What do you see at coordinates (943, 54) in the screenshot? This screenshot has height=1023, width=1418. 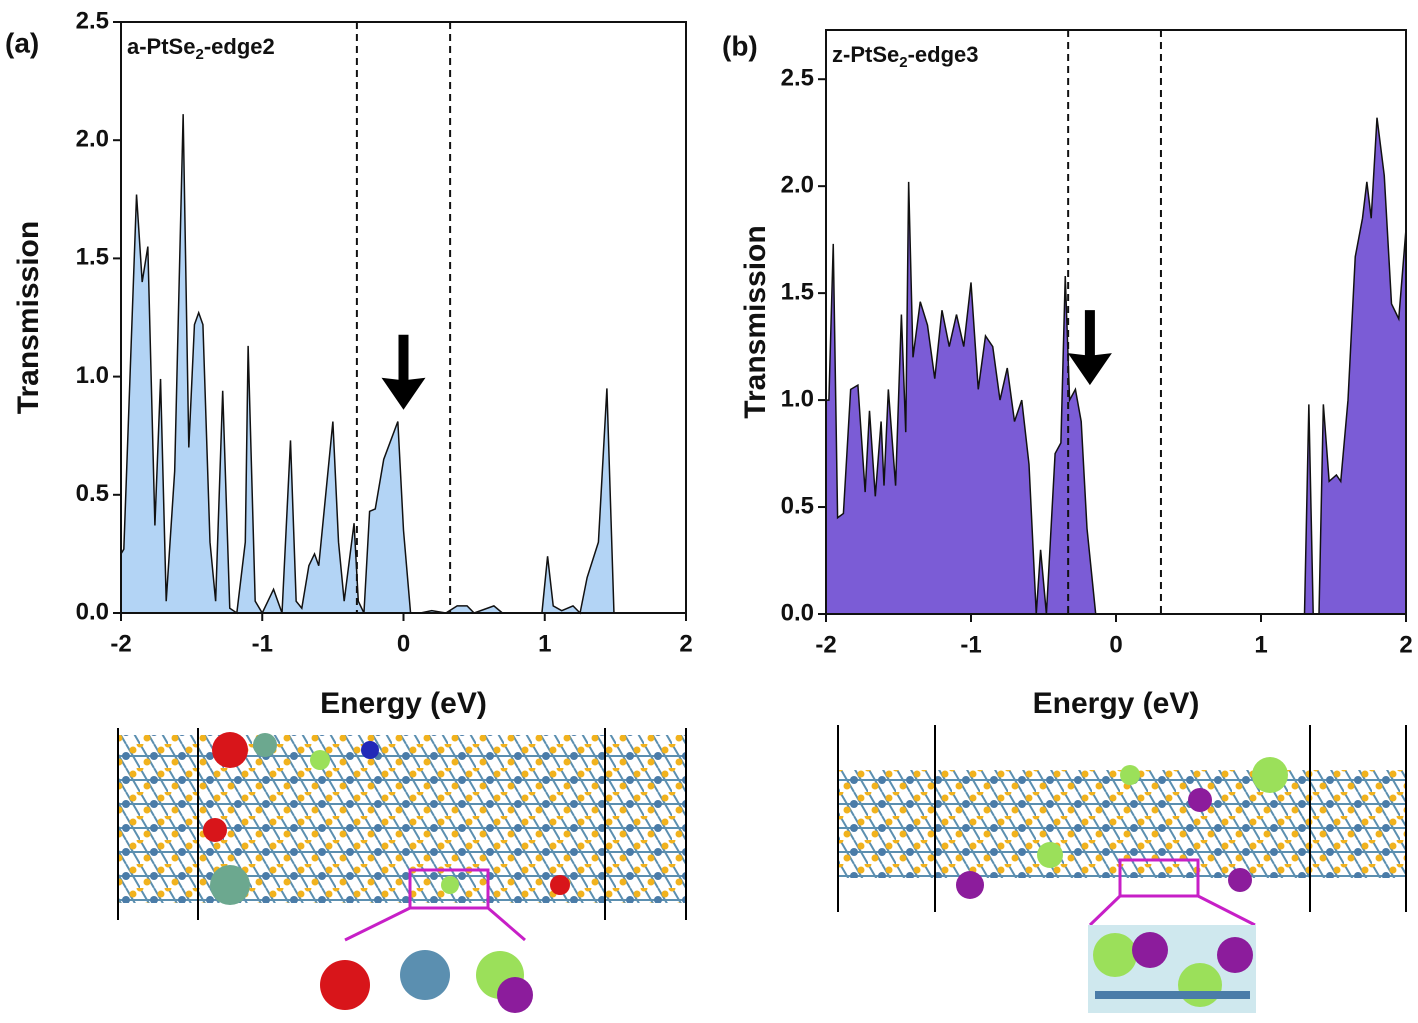 I see `title-part: -edge3` at bounding box center [943, 54].